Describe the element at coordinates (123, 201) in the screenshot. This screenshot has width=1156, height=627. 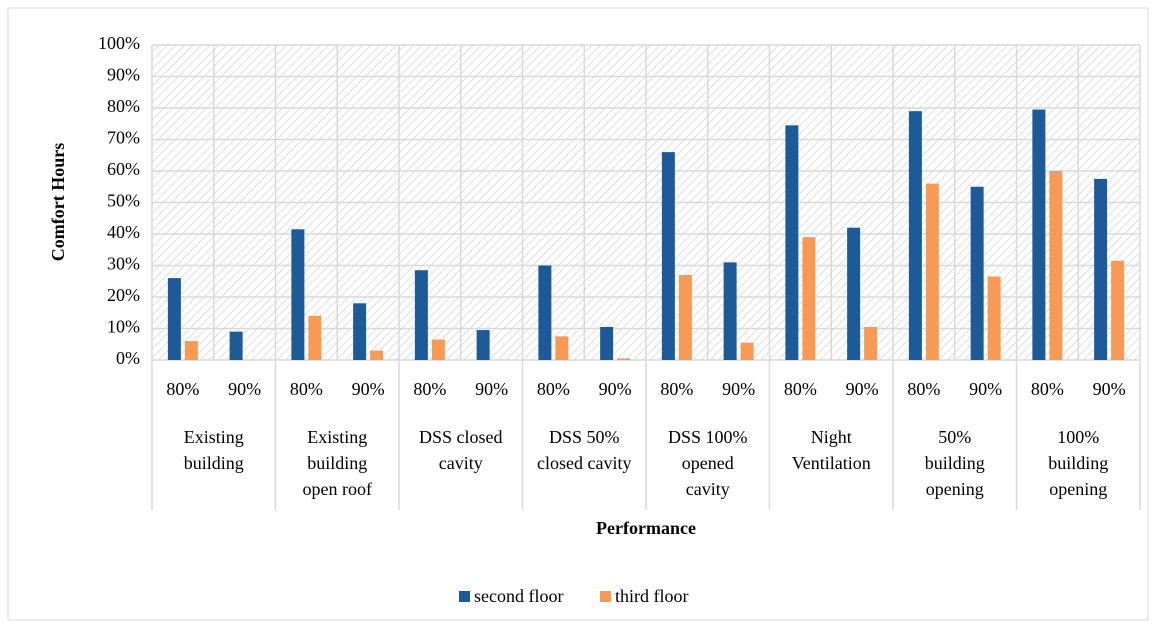
I see `y-tick-label: 50%` at that location.